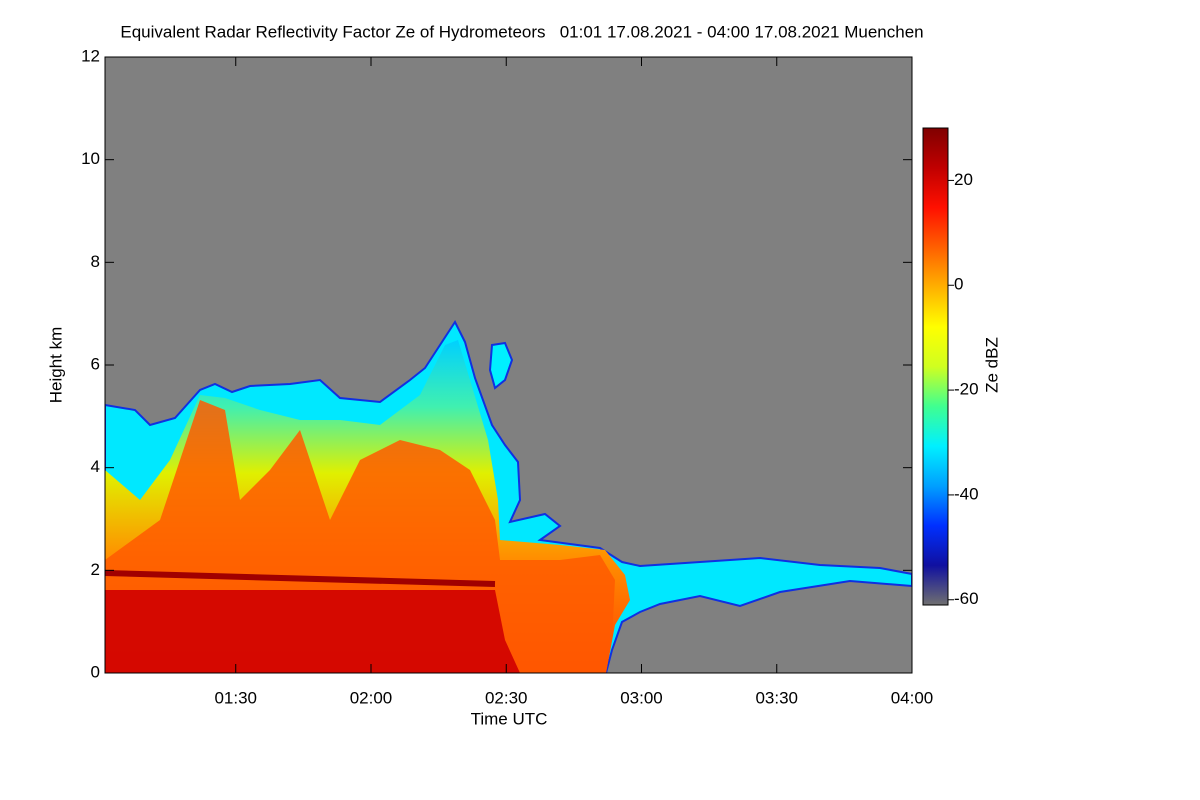 Image resolution: width=1200 pixels, height=800 pixels. I want to click on colorbar, so click(935, 366).